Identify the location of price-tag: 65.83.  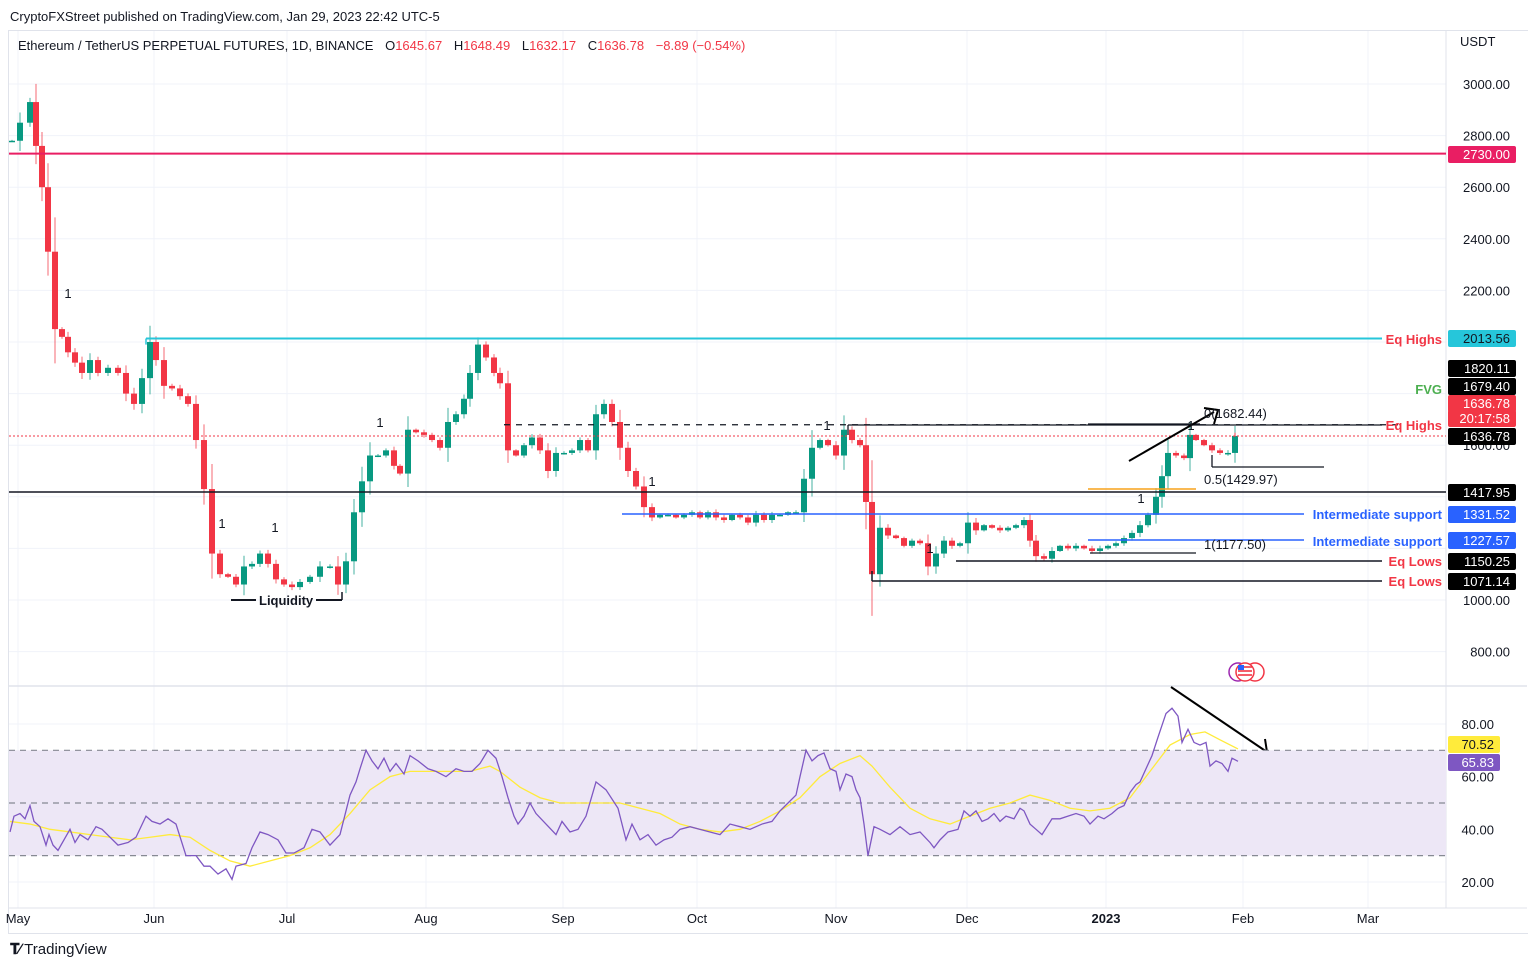
(1474, 762).